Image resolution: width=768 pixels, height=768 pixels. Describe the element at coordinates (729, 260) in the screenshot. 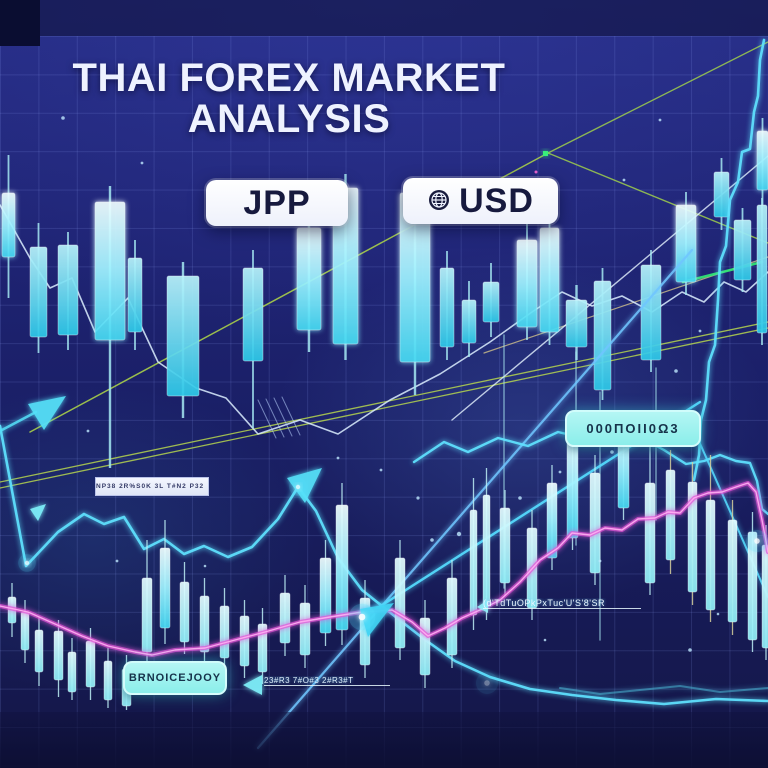

I see `glow-rise-line` at that location.